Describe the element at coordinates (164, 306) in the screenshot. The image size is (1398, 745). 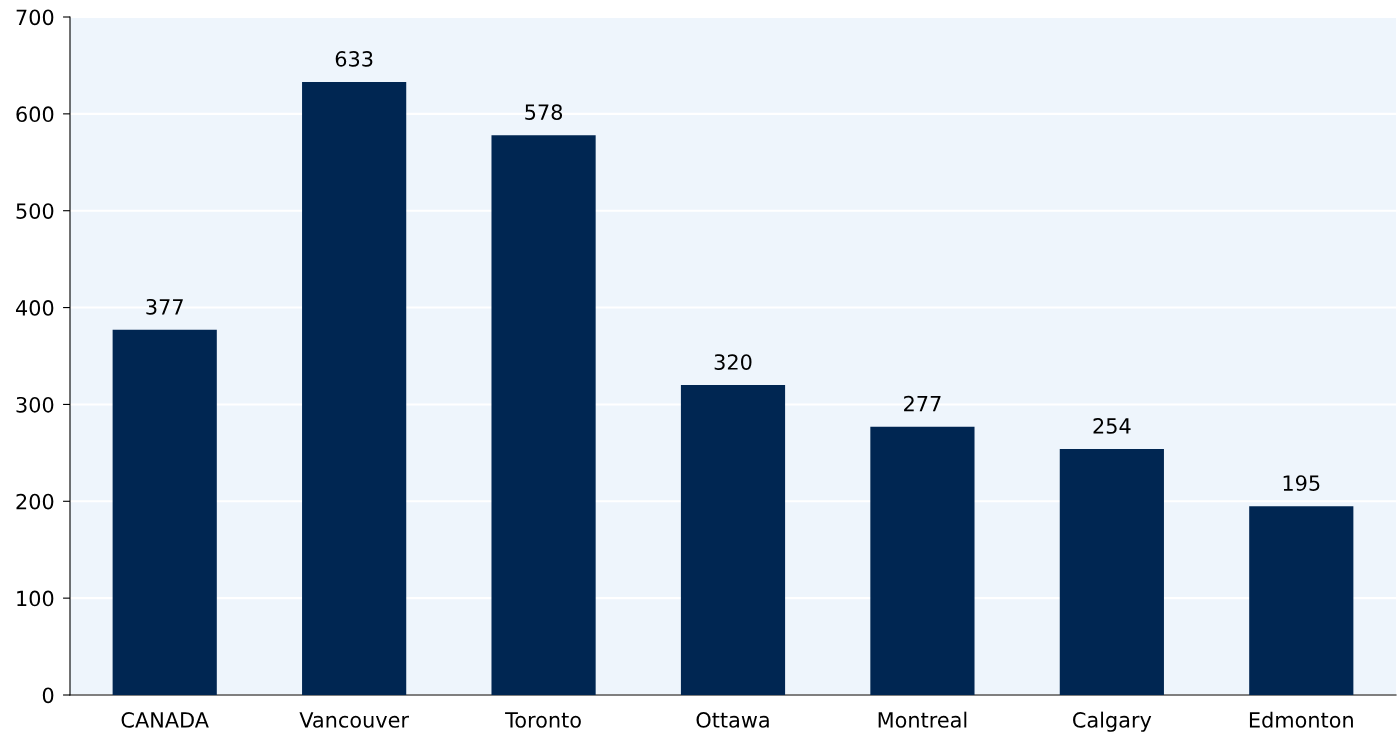
I see `data-label: 377` at that location.